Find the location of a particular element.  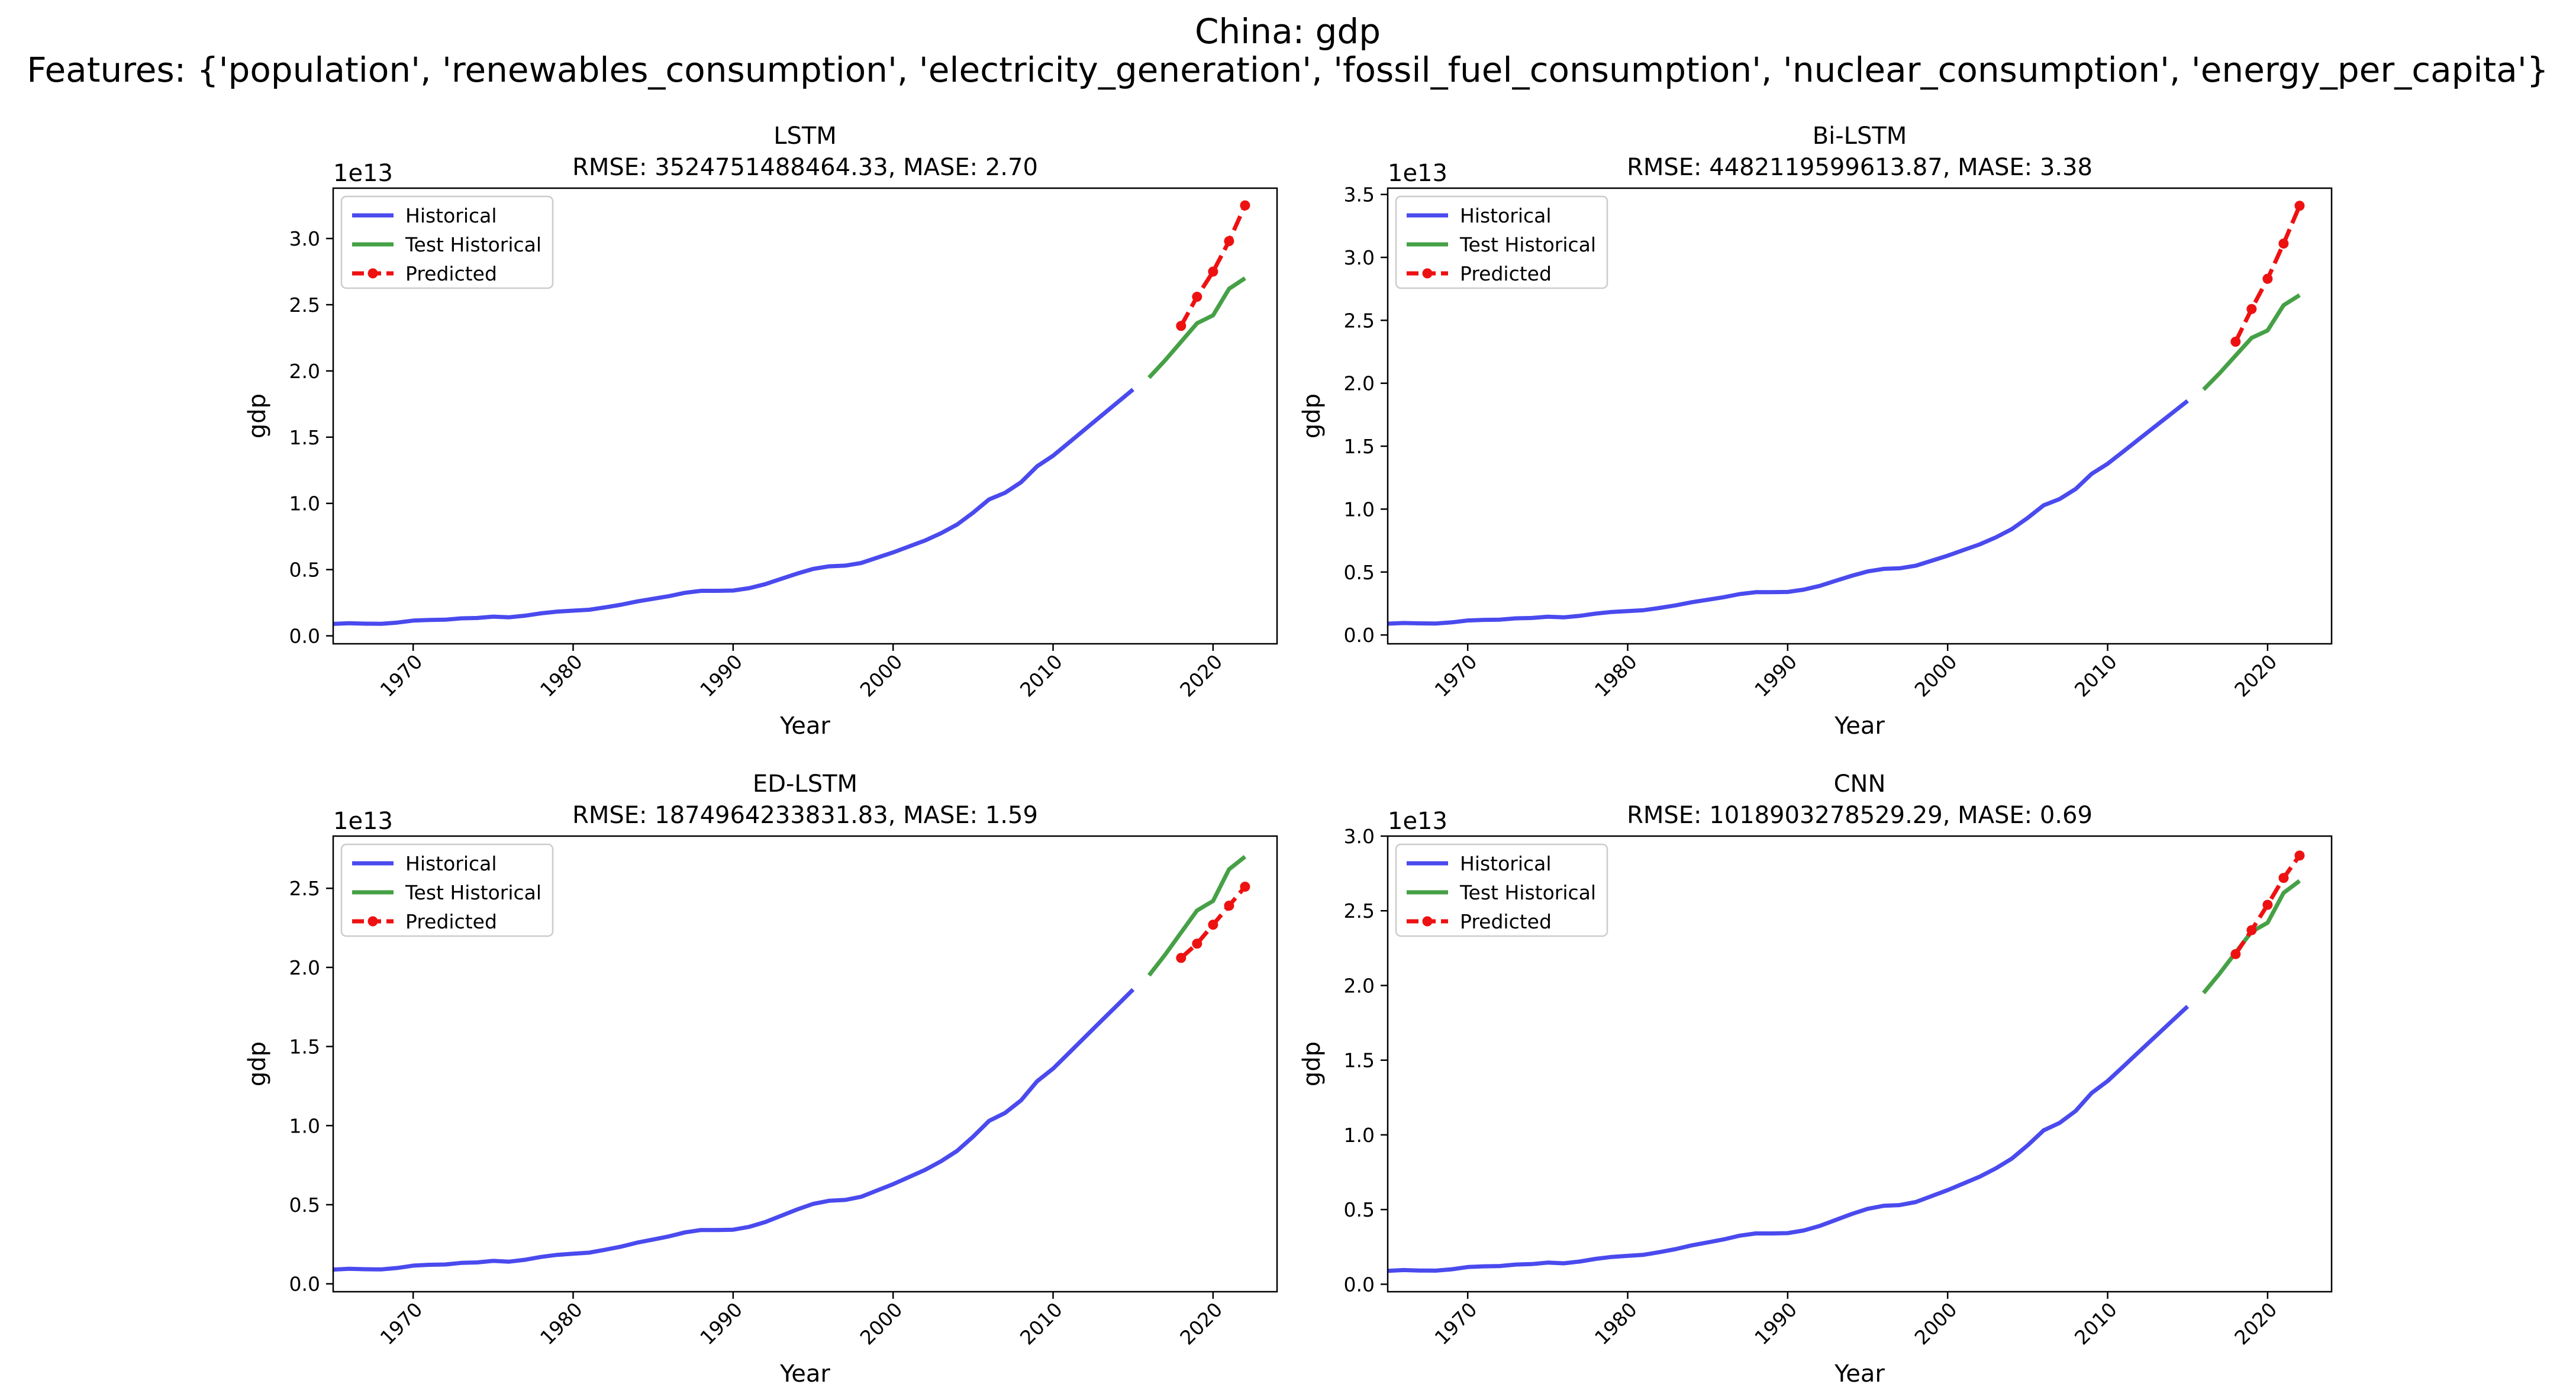

subplot-title: ED-LSTM is located at coordinates (805, 784).